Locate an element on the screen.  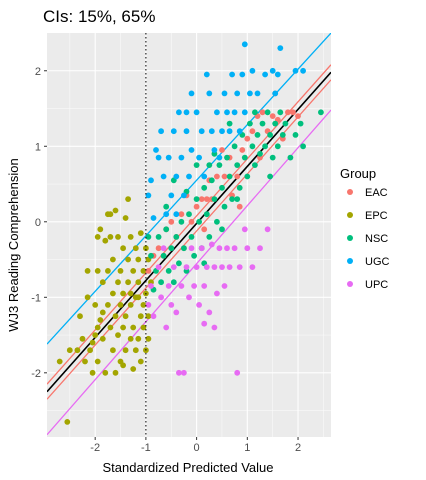
x-tick-label: 0 is located at coordinates (197, 448).